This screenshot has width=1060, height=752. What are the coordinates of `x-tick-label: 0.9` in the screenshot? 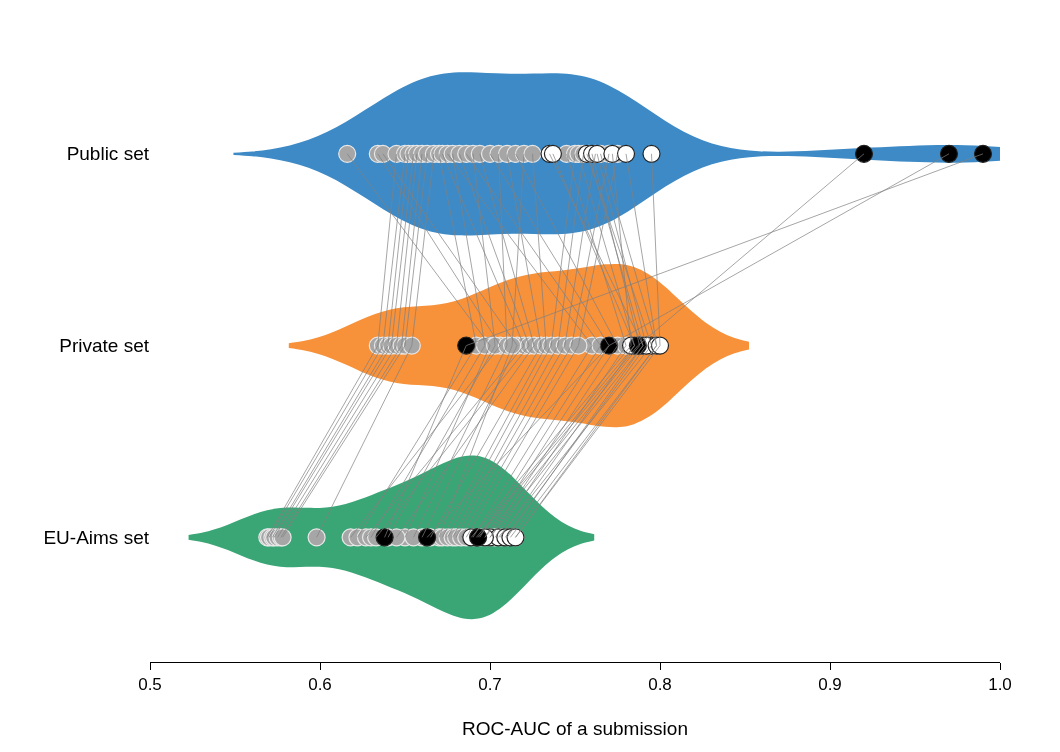 It's located at (830, 685).